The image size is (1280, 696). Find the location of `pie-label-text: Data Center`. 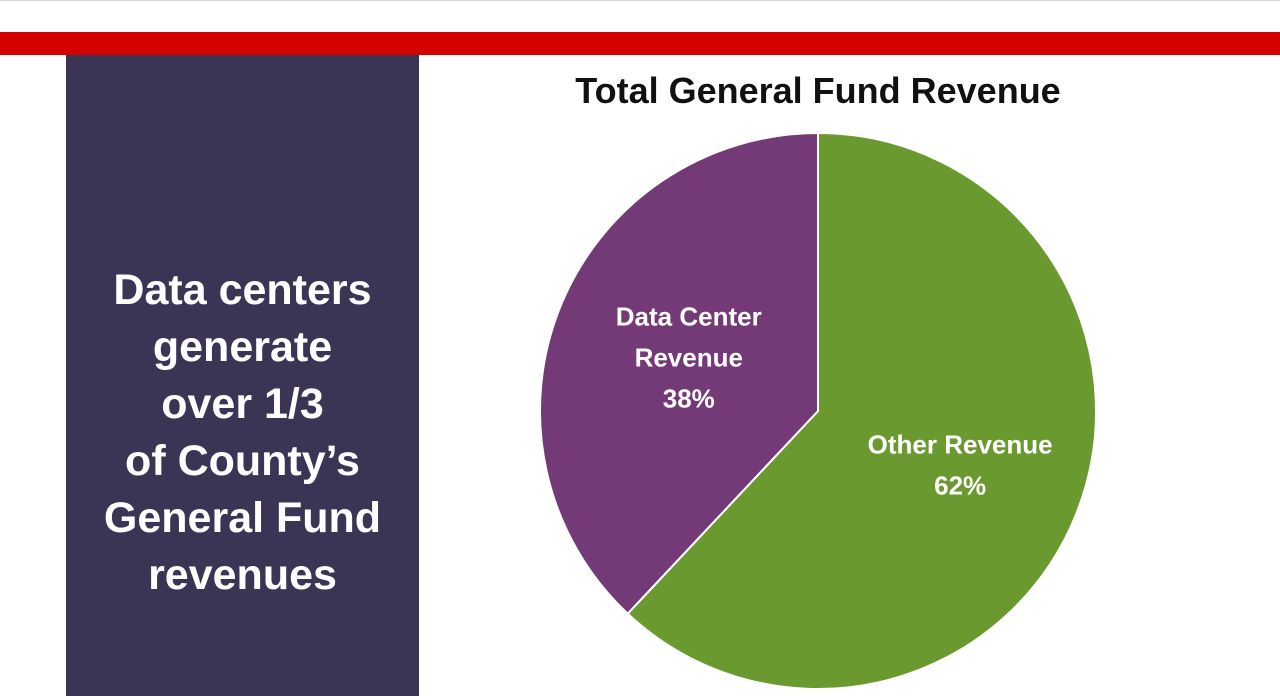

pie-label-text: Data Center is located at coordinates (689, 317).